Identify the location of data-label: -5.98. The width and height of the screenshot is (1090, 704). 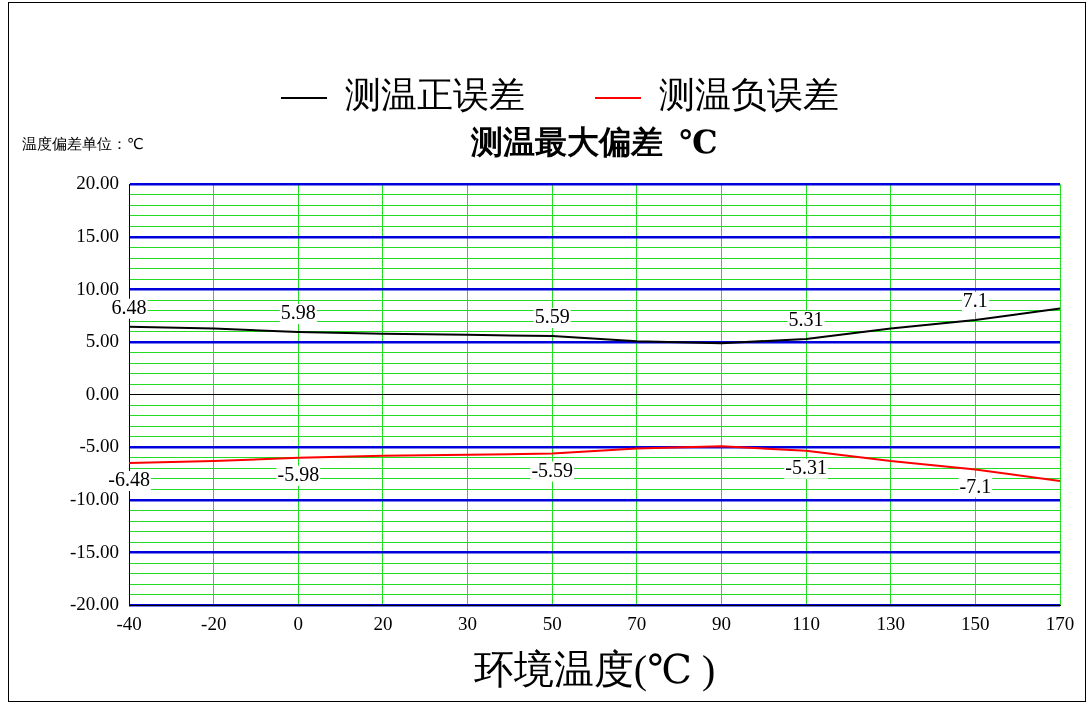
(298, 473).